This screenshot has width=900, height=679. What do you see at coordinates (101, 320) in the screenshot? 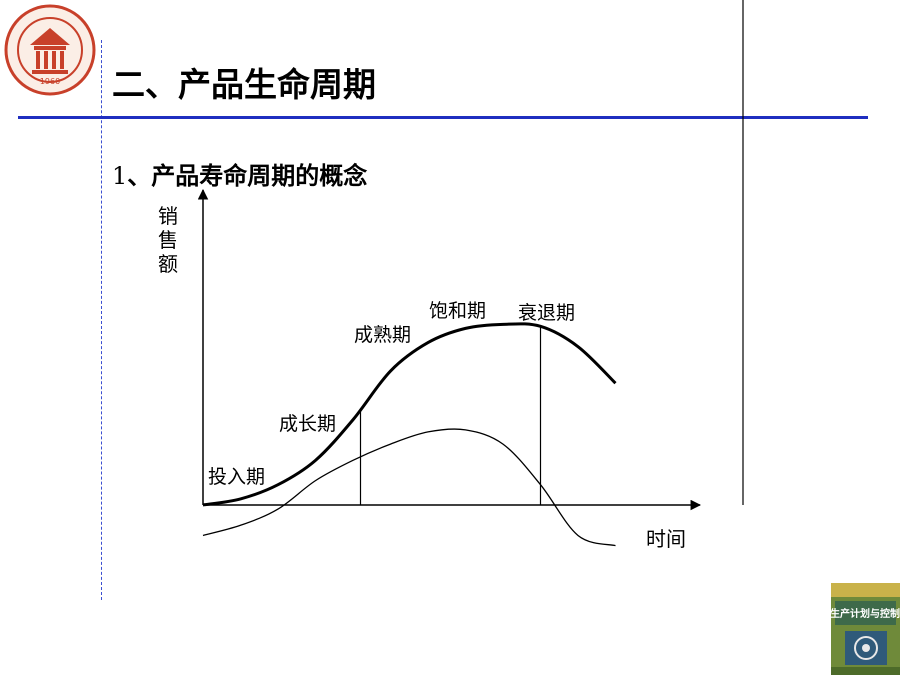
I see `vertical-guide-line` at bounding box center [101, 320].